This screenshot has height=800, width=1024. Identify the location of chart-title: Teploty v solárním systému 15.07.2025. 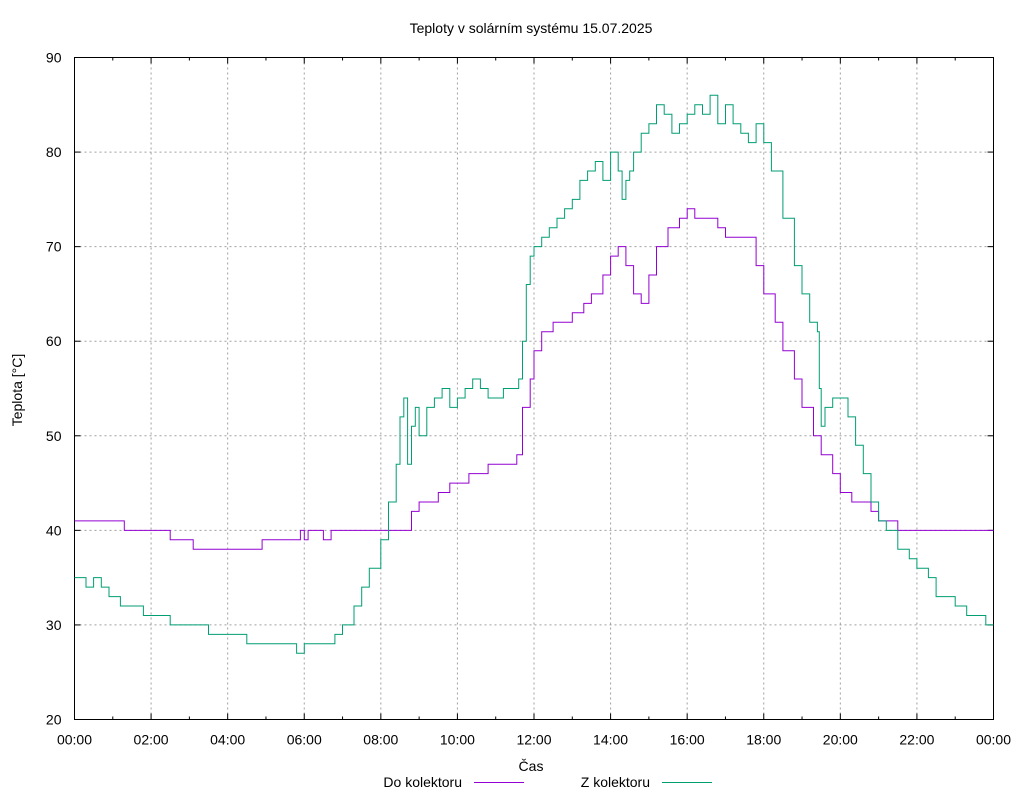
(531, 28).